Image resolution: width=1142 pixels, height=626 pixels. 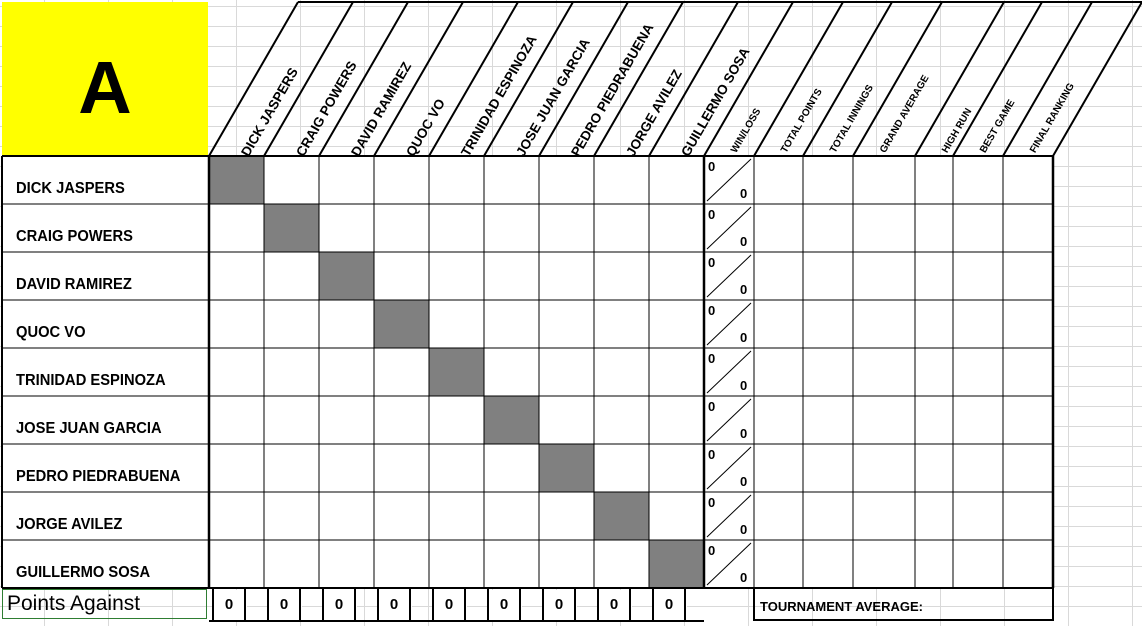 What do you see at coordinates (903, 604) in the screenshot?
I see `tournament-average-box` at bounding box center [903, 604].